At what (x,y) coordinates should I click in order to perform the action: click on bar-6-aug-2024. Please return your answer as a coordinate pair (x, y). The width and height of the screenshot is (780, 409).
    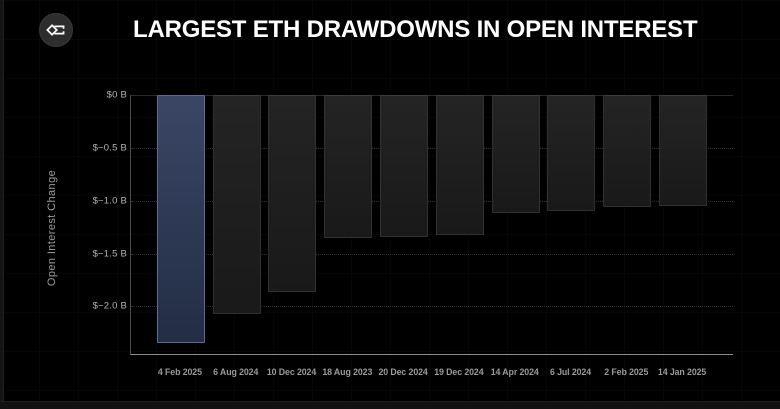
    Looking at the image, I should click on (236, 204).